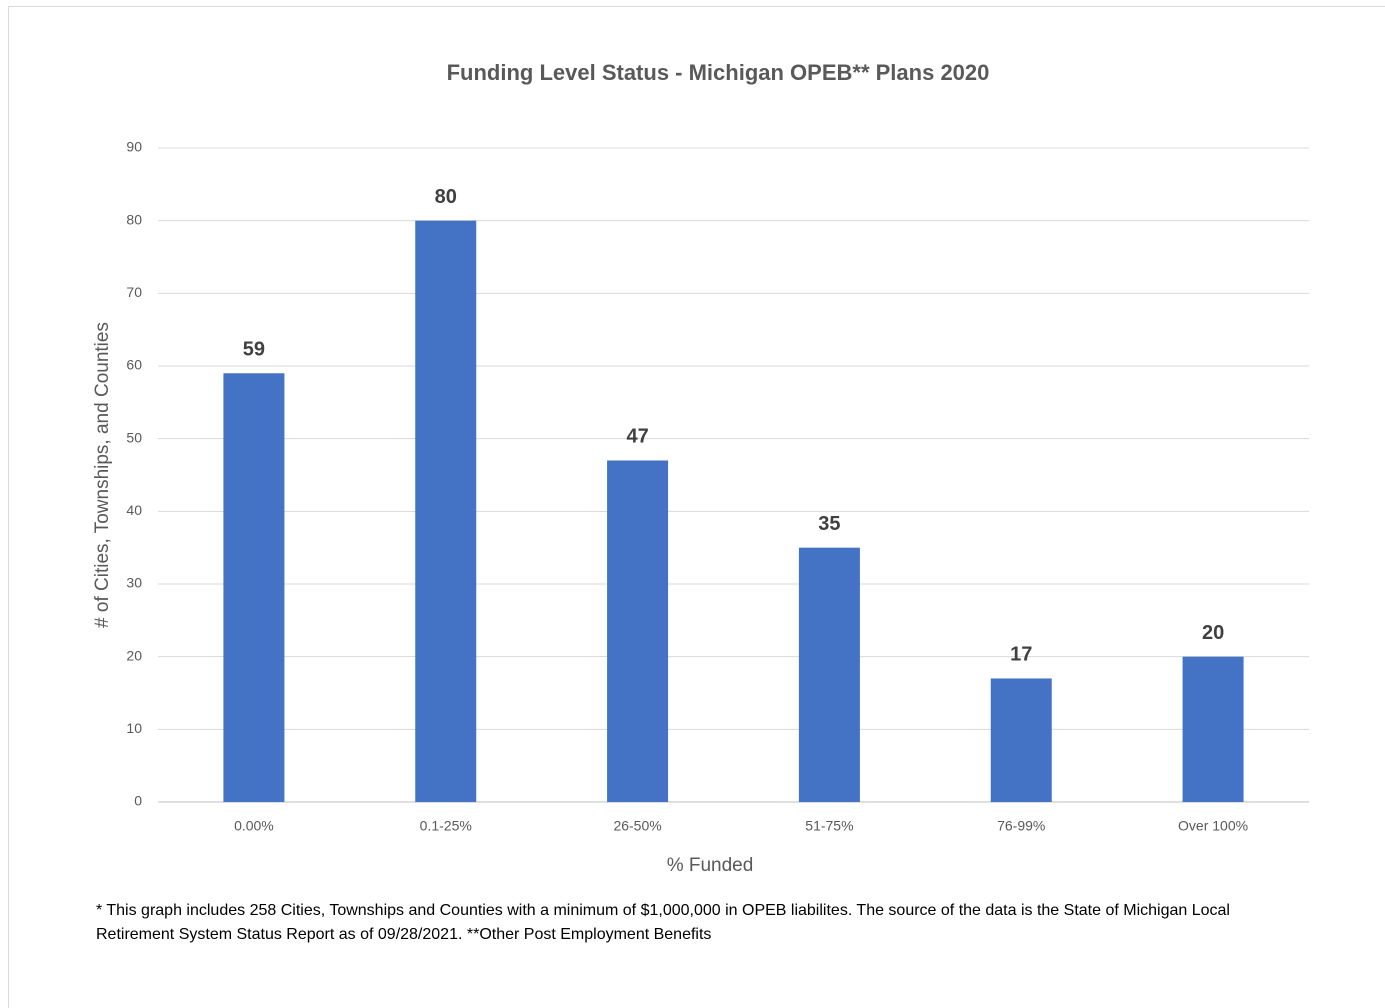 This screenshot has width=1385, height=1008. Describe the element at coordinates (1213, 826) in the screenshot. I see `x-tick-label: Over 100%` at that location.